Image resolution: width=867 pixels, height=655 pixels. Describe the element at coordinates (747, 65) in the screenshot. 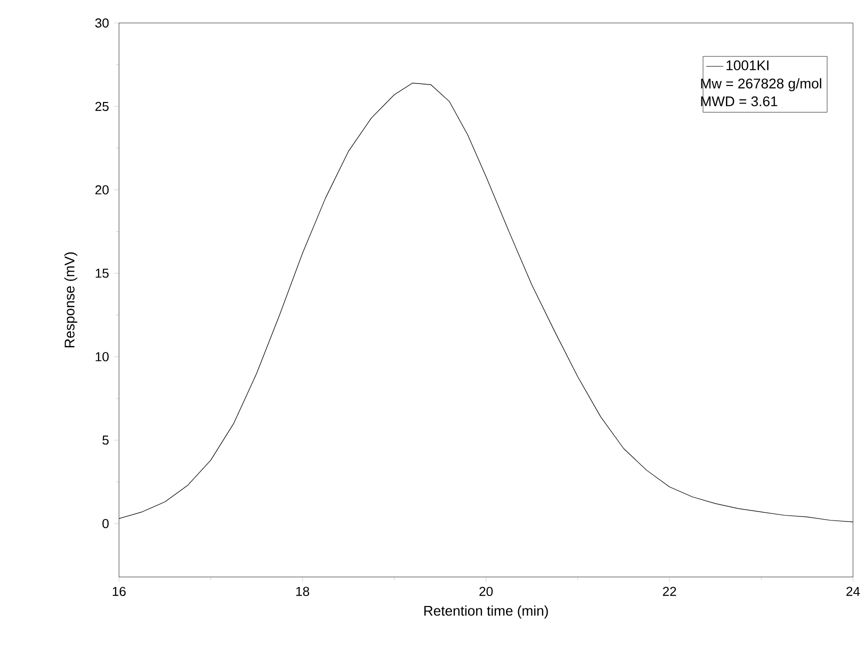

I see `legend-label: 1001KI` at that location.